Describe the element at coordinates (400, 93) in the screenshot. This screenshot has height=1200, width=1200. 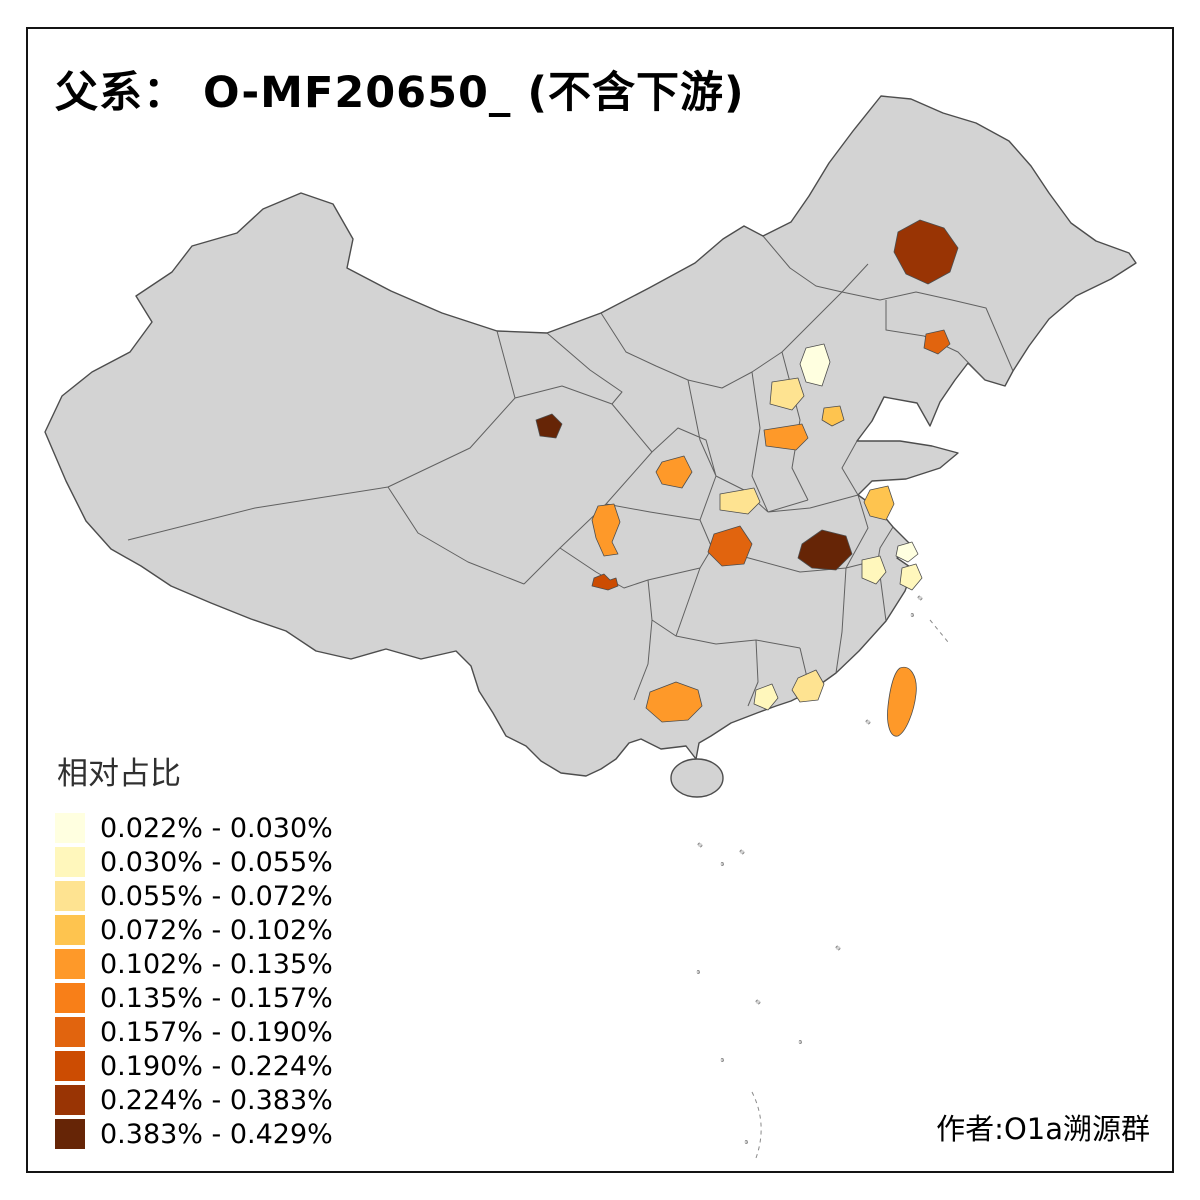
I see `page-title: 父系： O-MF20650_ (不含下游)` at that location.